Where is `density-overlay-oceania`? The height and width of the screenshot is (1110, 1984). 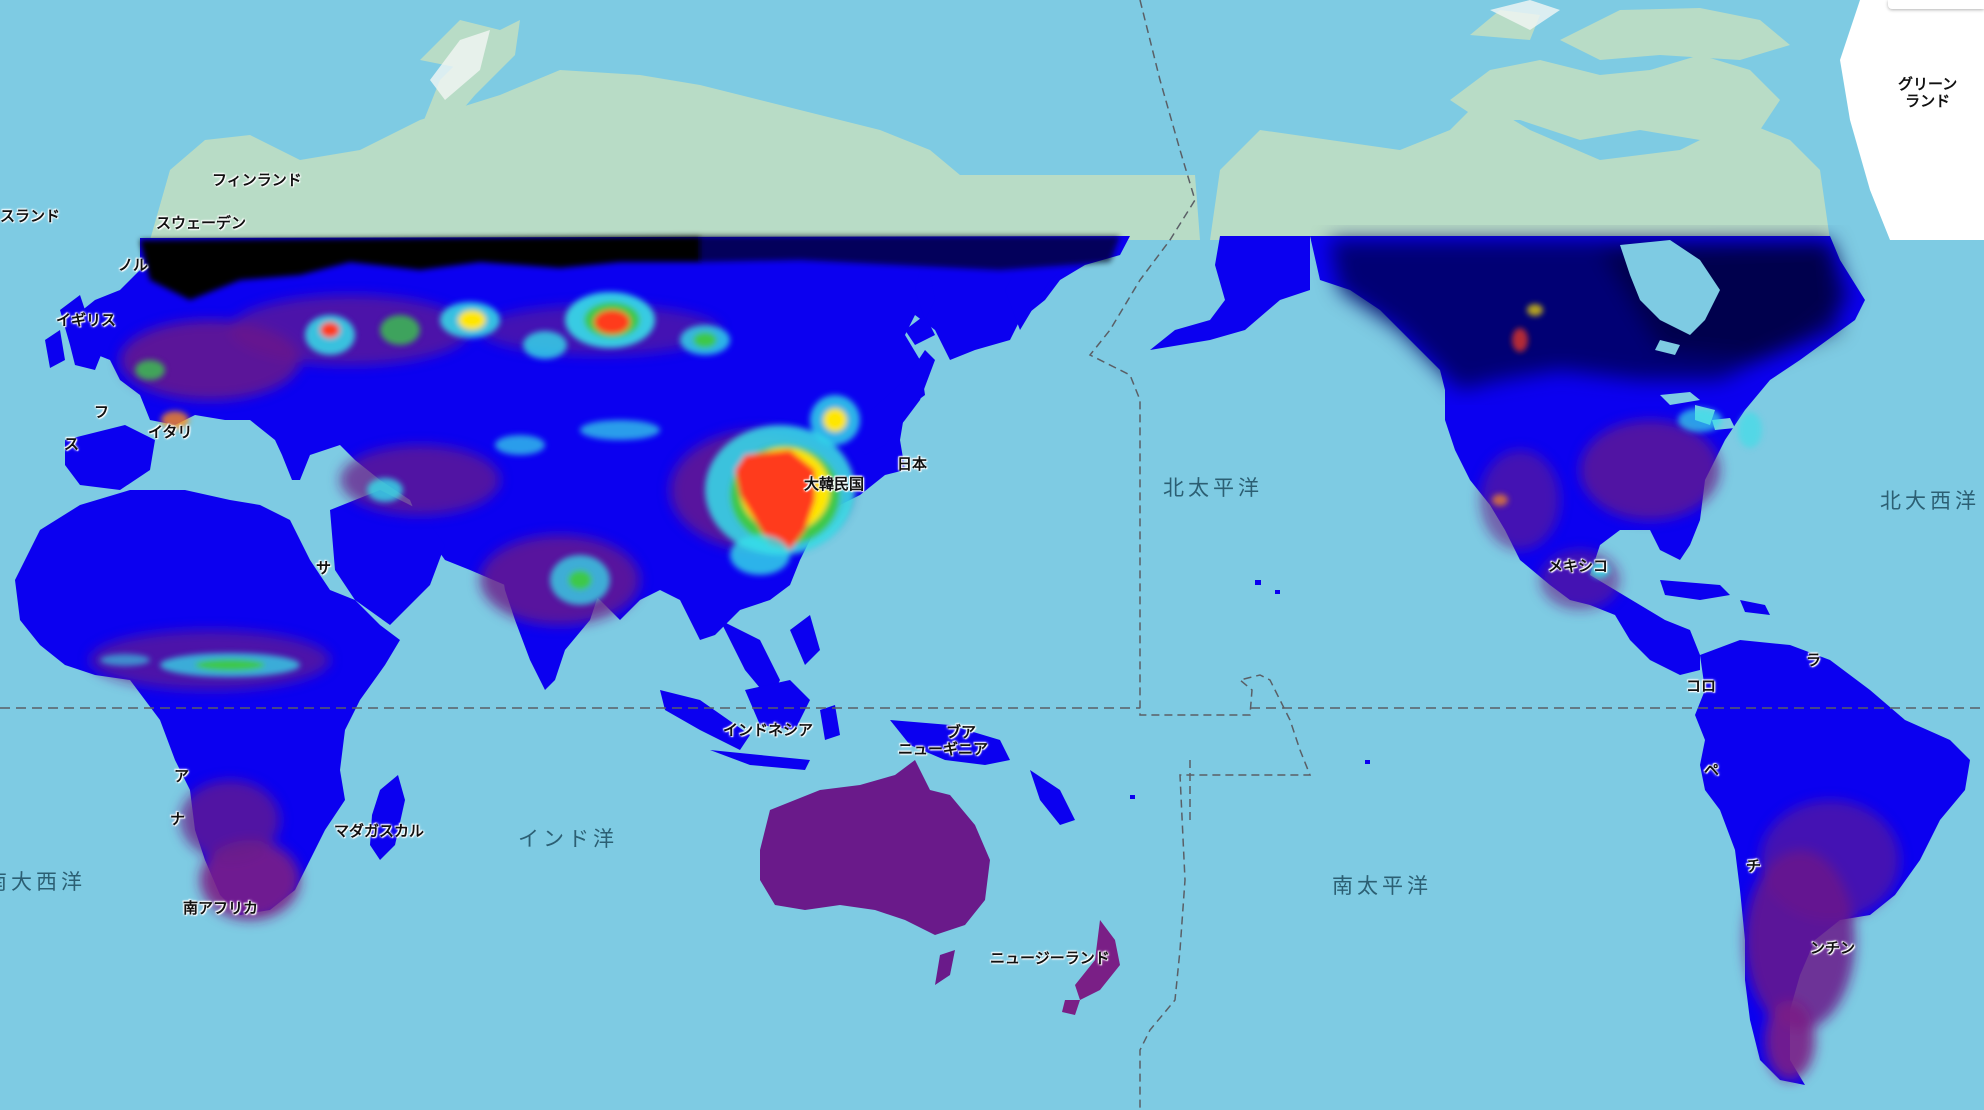
density-overlay-oceania is located at coordinates (940, 887).